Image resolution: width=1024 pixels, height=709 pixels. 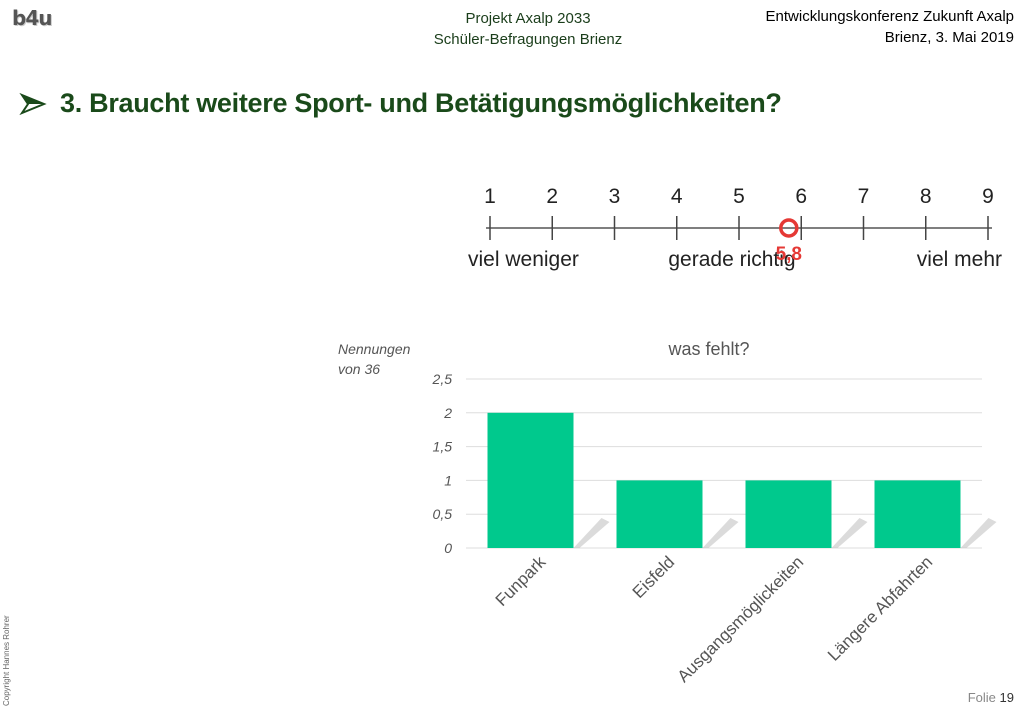 What do you see at coordinates (523, 259) in the screenshot?
I see `scale-label-left: viel weniger` at bounding box center [523, 259].